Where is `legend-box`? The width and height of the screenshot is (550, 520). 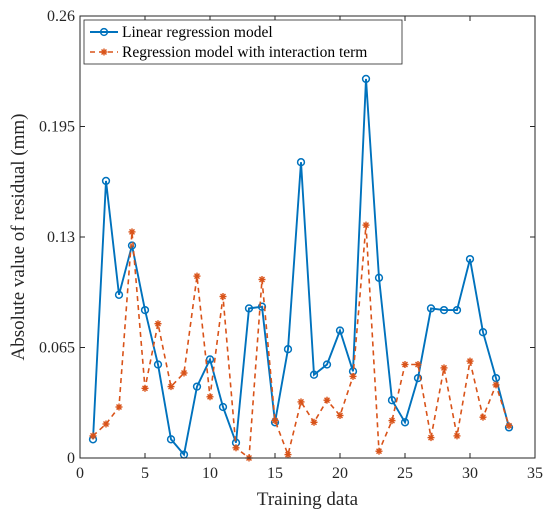 legend-box is located at coordinates (243, 42).